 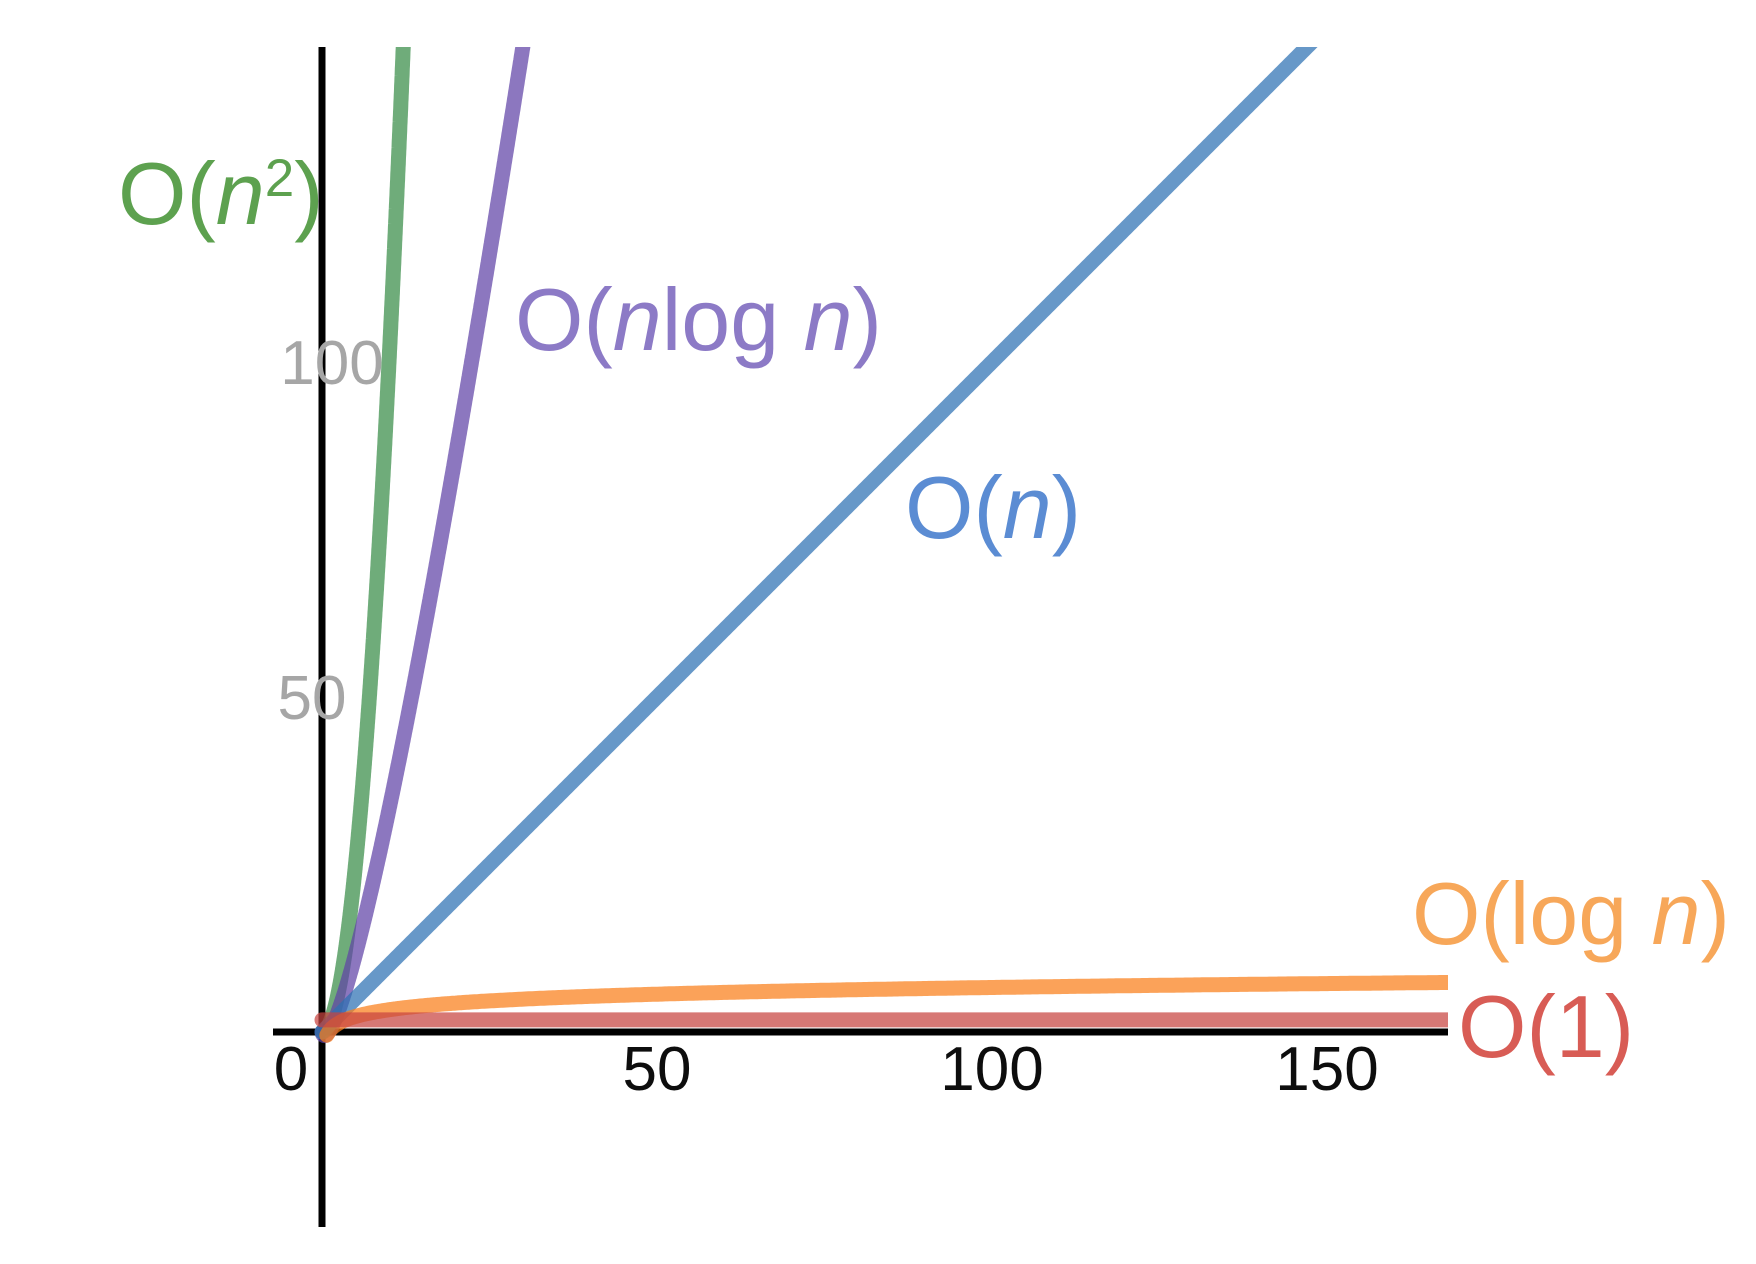 I want to click on y-tick-label-50: 50, so click(x=312, y=698).